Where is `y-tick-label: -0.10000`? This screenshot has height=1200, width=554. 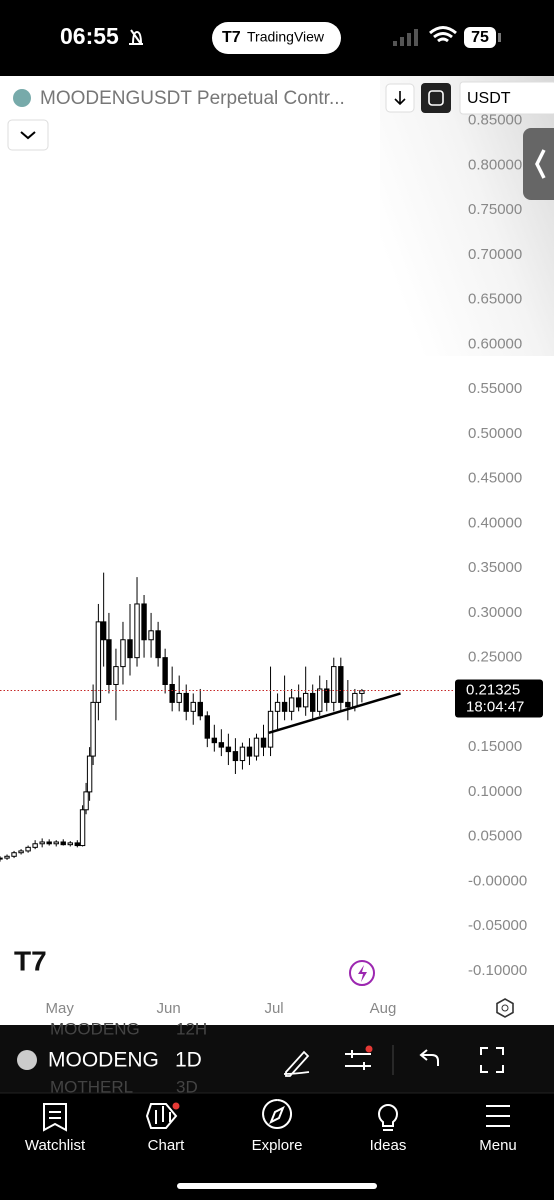
y-tick-label: -0.10000 is located at coordinates (497, 970).